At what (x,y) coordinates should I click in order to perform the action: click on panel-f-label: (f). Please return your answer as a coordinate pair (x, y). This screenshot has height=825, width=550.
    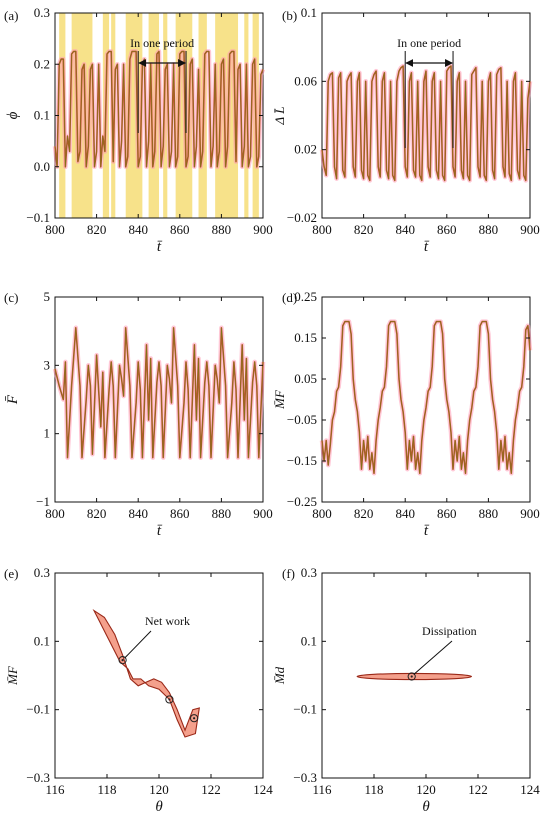
    Looking at the image, I should click on (288, 573).